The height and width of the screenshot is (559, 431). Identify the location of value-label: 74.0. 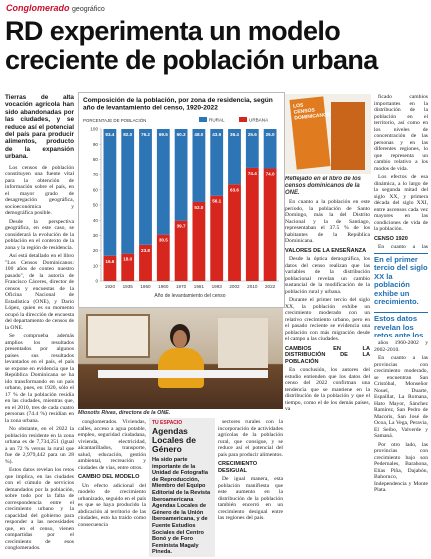
(270, 174).